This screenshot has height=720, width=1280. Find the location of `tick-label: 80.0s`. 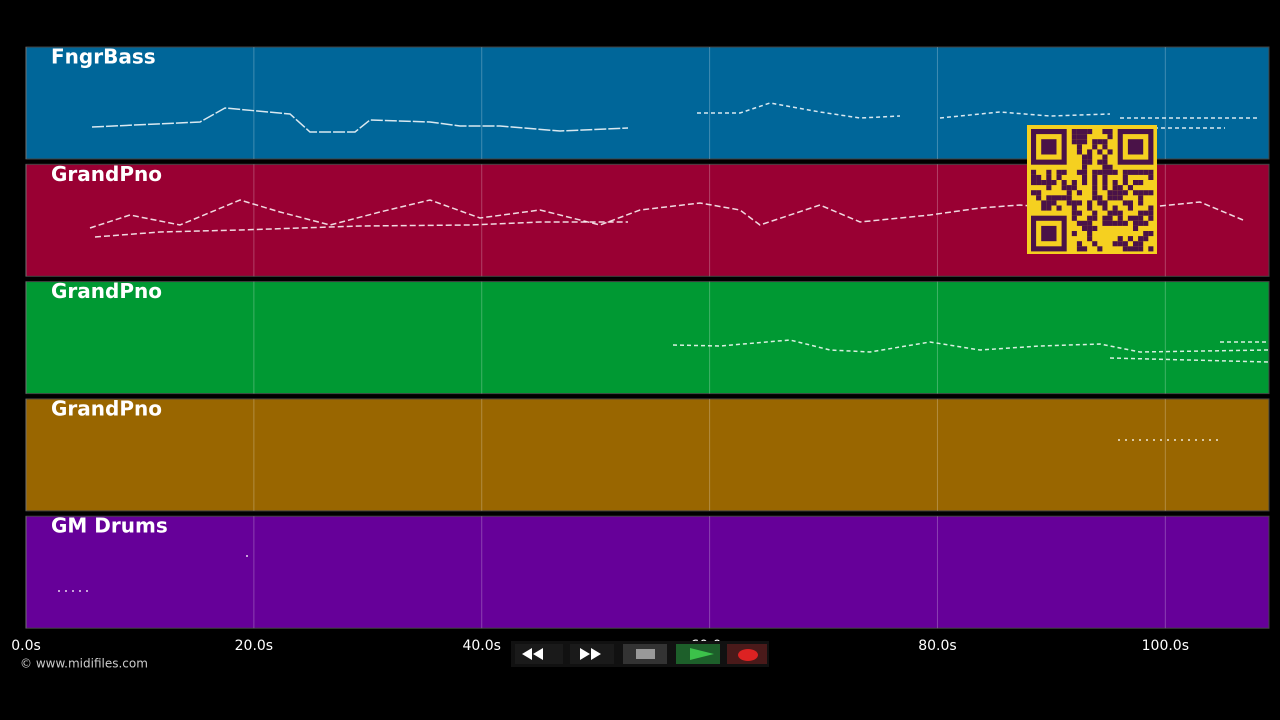

tick-label: 80.0s is located at coordinates (937, 646).